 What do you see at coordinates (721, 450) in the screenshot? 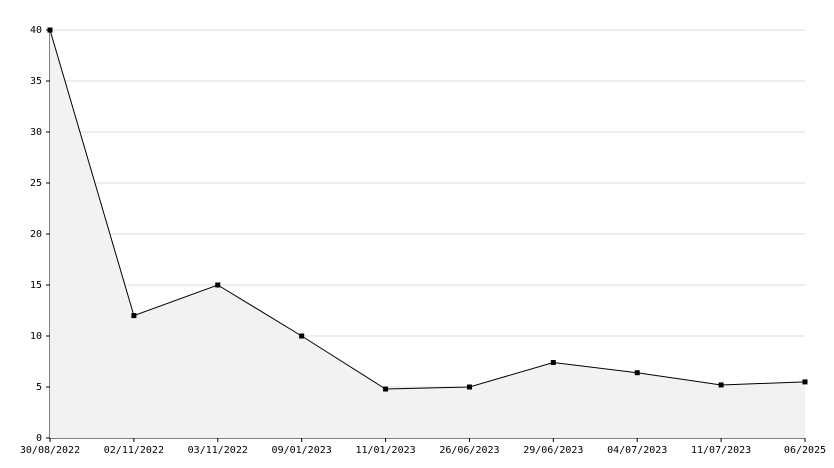
I see `x-tick-label: 11/07/2023` at bounding box center [721, 450].